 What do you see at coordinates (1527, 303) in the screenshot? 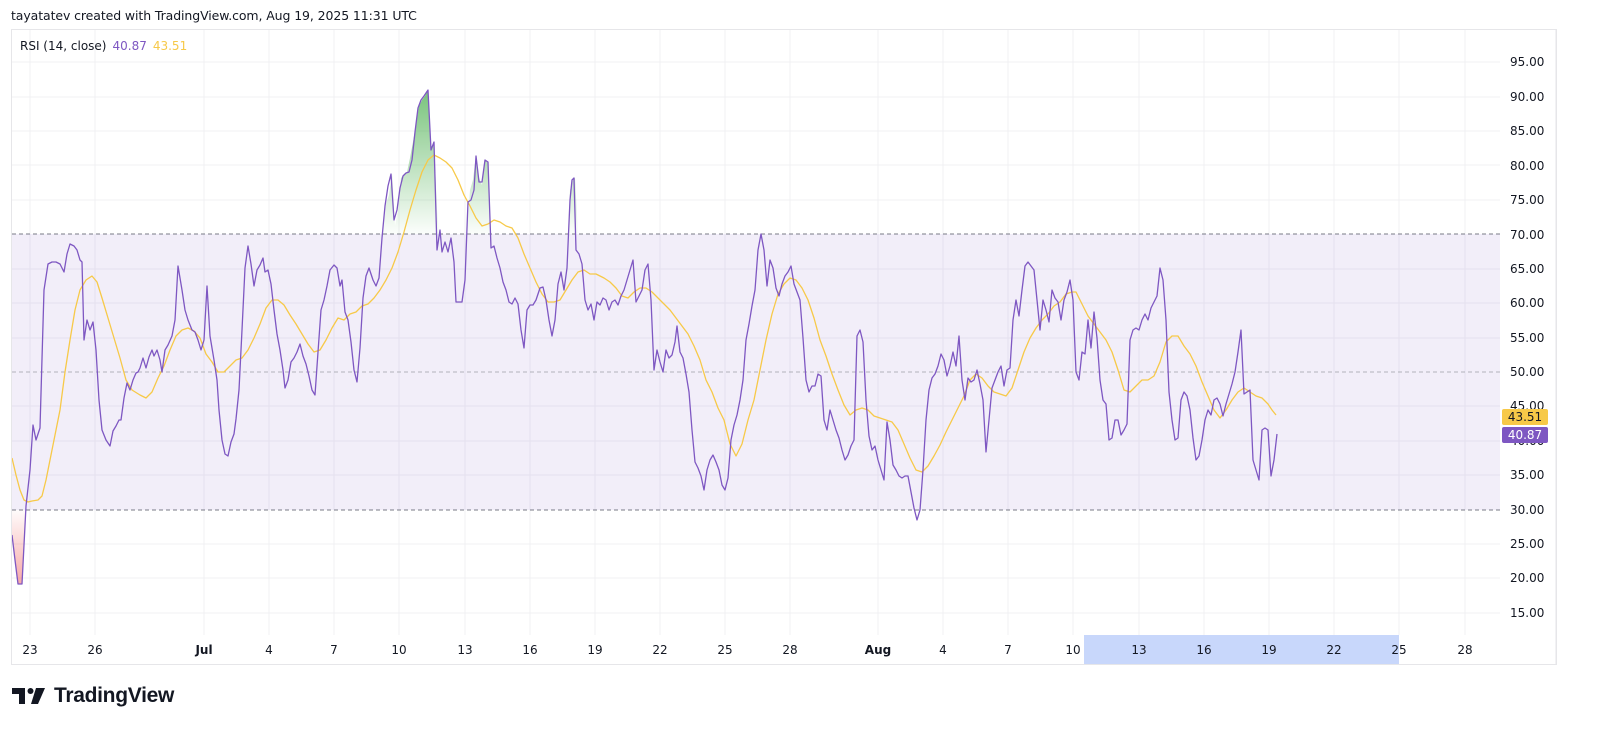
I see `y-tick: 60.00` at bounding box center [1527, 303].